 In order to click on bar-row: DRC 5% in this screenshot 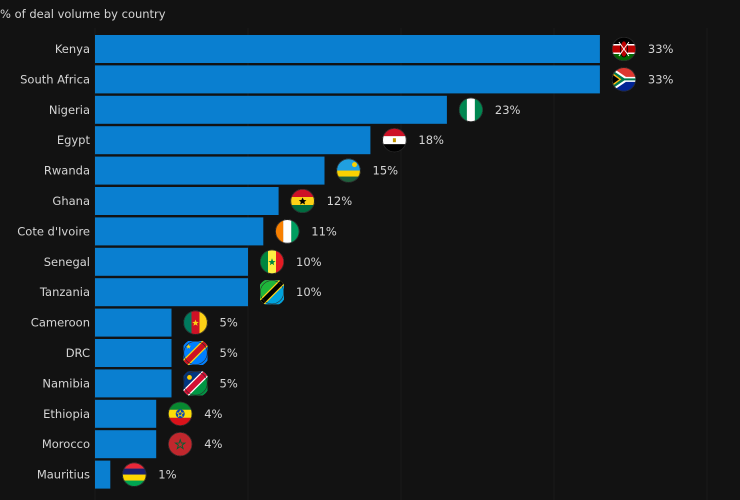, I will do `click(152, 353)`.